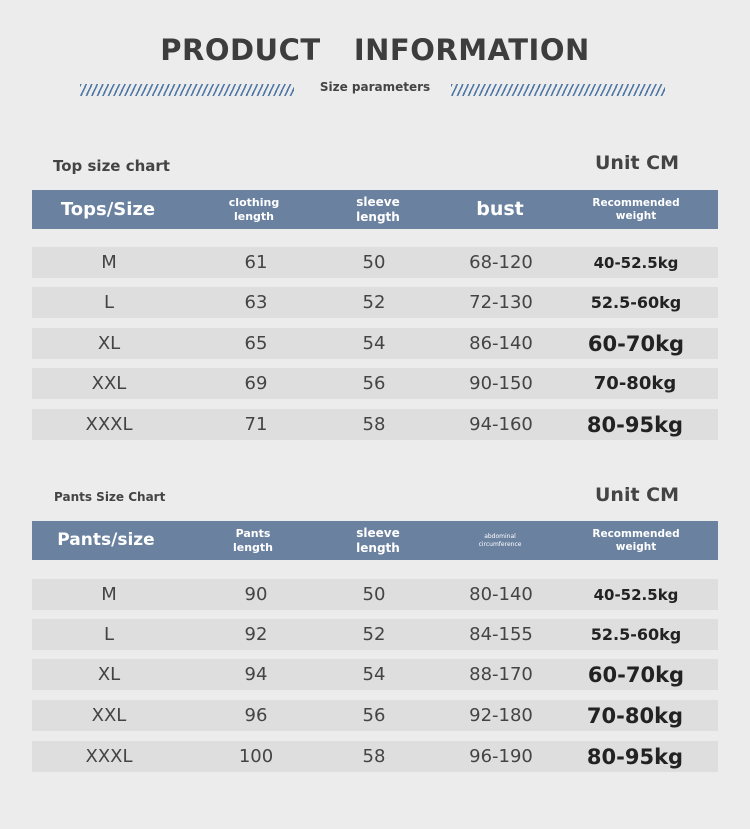  I want to click on bust-cell: 86-140, so click(501, 343).